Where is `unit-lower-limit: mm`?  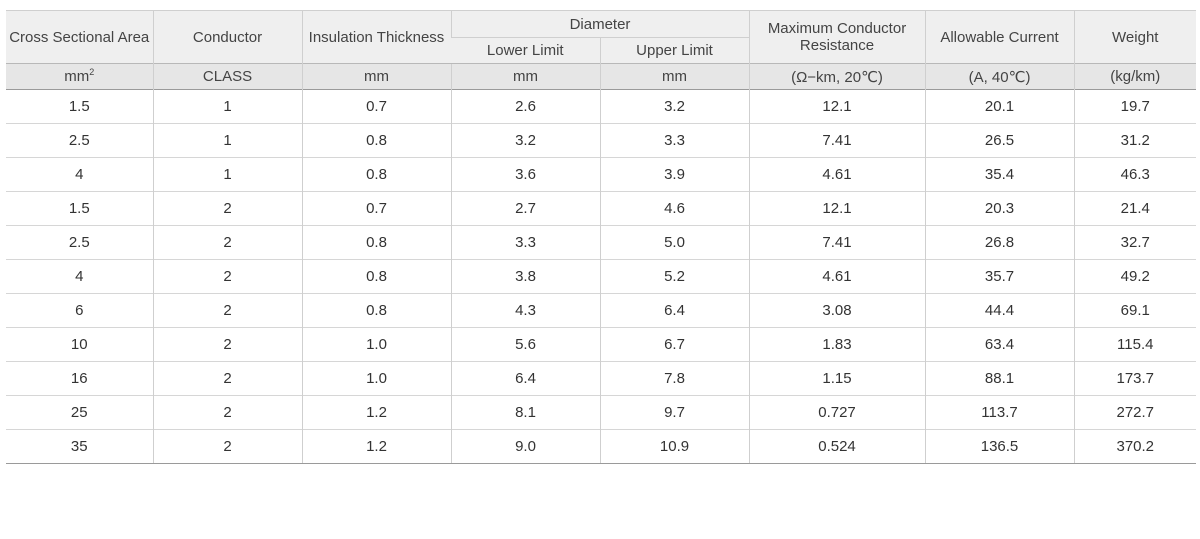 unit-lower-limit: mm is located at coordinates (525, 76).